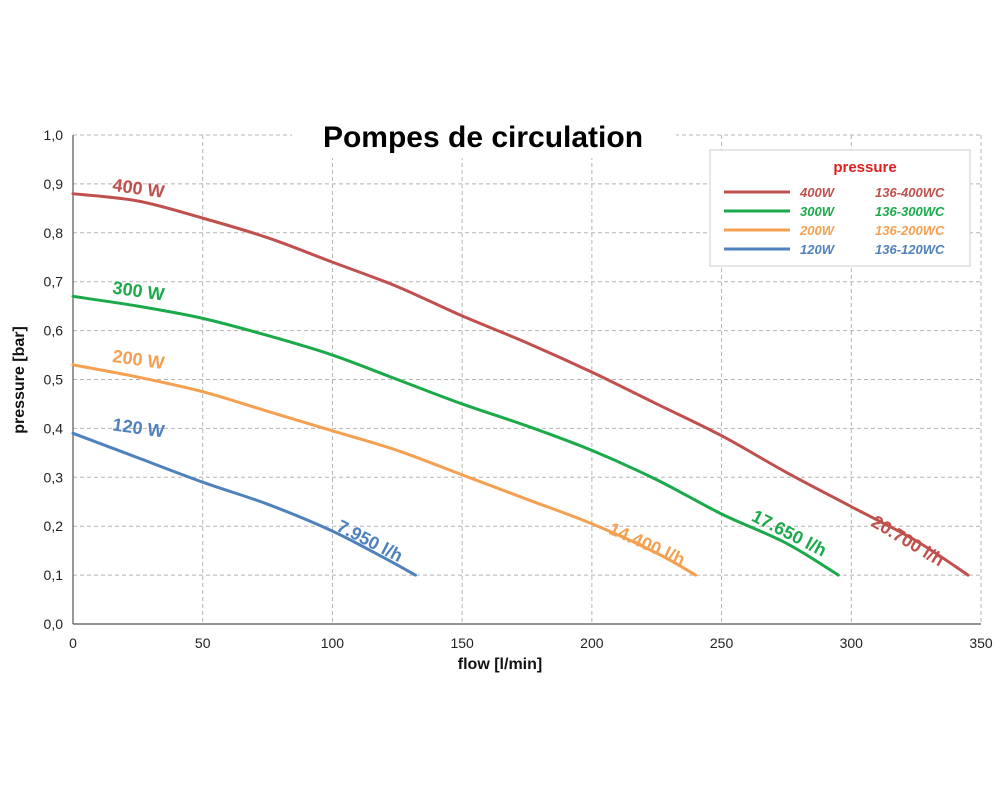  I want to click on chart-title-background, so click(484, 136).